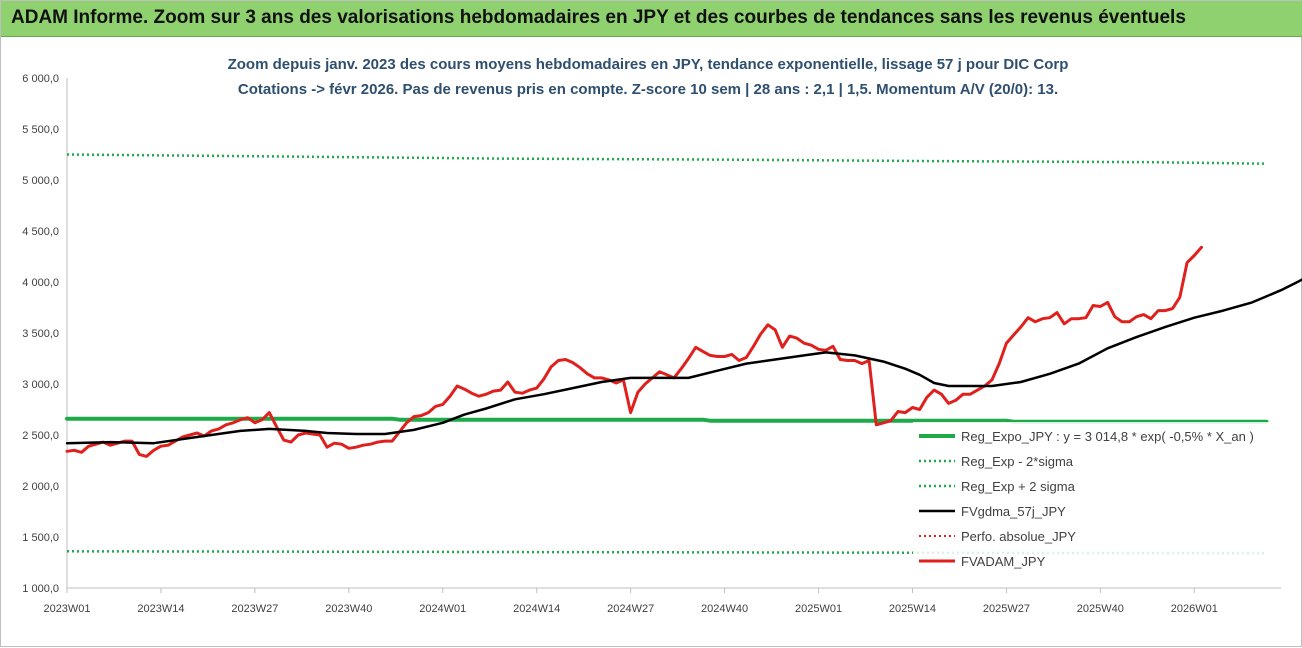 The image size is (1302, 648). Describe the element at coordinates (40, 385) in the screenshot. I see `y-tick-label: 3 000,0` at that location.